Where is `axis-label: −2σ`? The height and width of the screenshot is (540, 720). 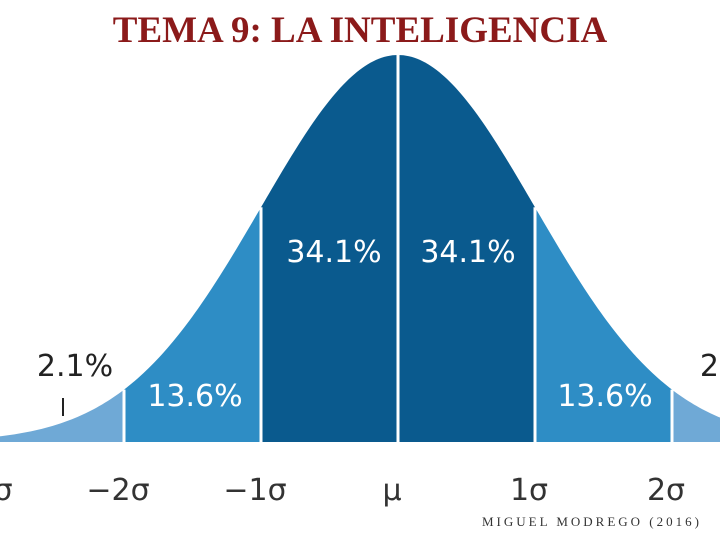 axis-label: −2σ is located at coordinates (117, 490).